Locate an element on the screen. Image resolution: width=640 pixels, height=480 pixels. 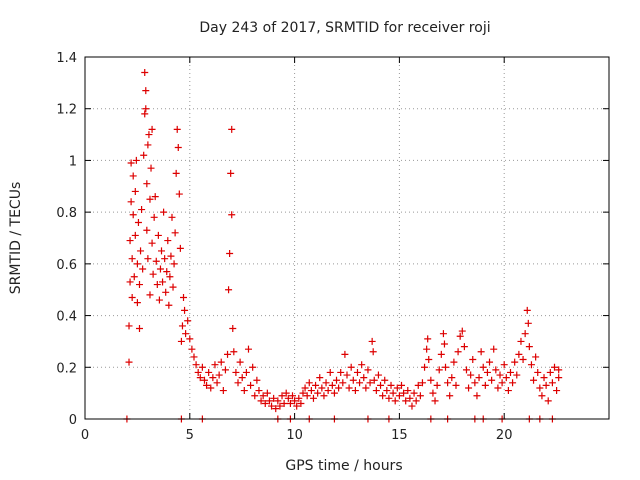
x-axis-title: GPS time / hours is located at coordinates (343, 466).